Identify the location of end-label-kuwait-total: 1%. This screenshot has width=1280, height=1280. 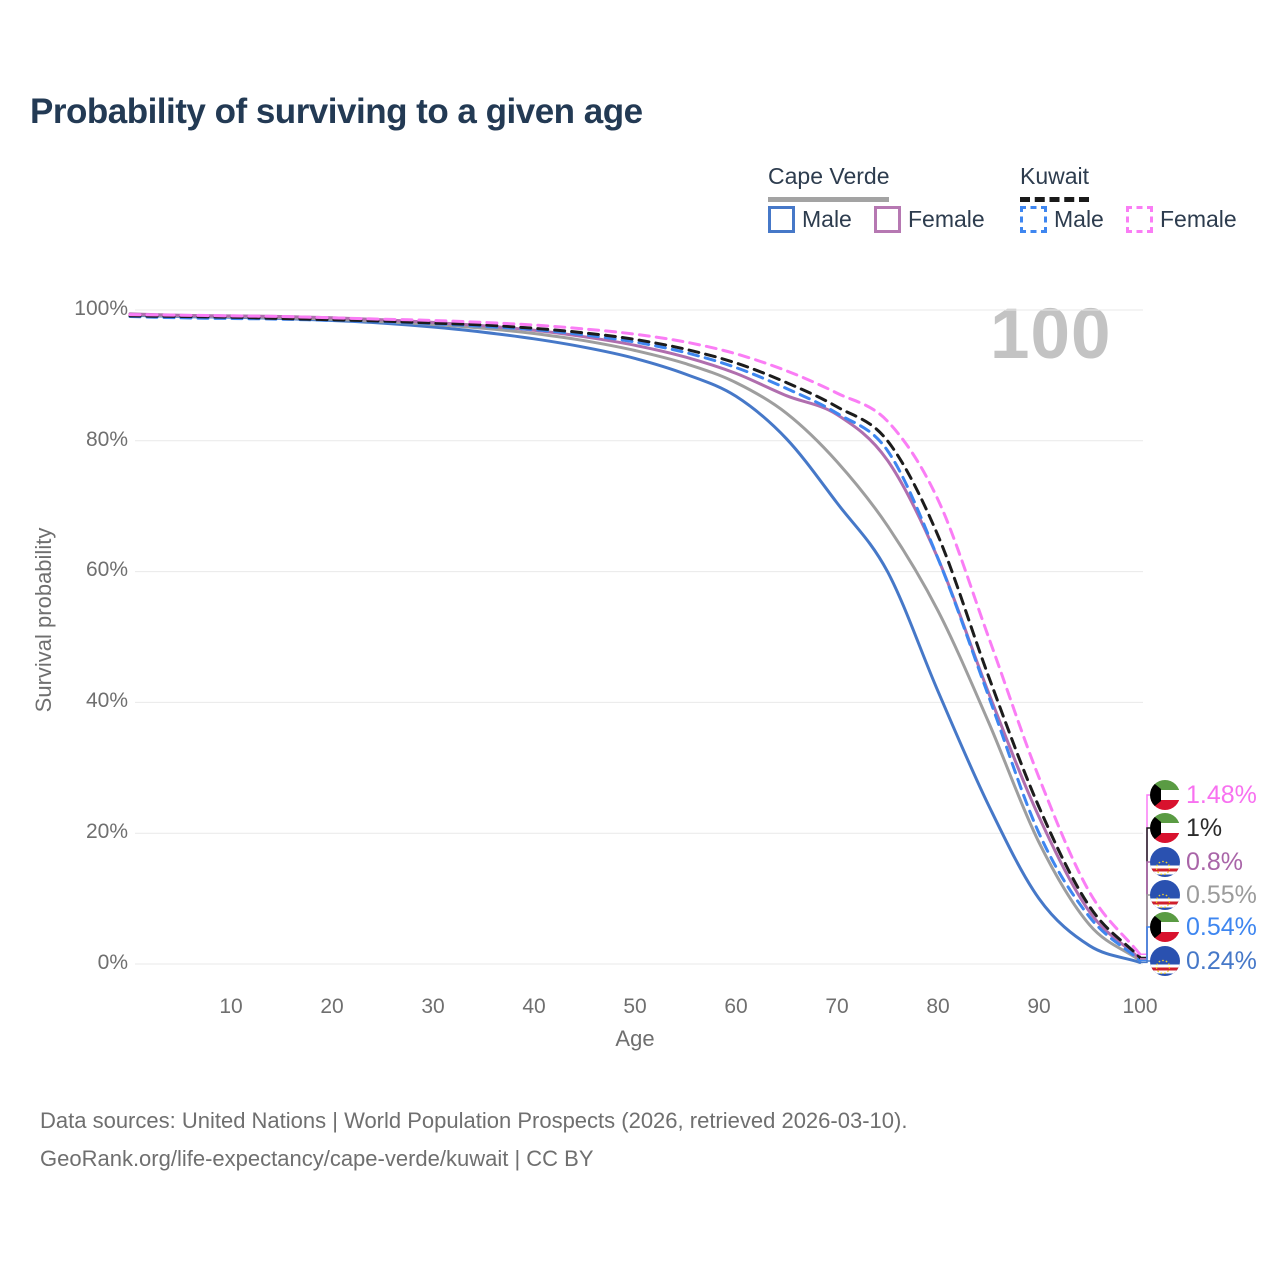
(1186, 828).